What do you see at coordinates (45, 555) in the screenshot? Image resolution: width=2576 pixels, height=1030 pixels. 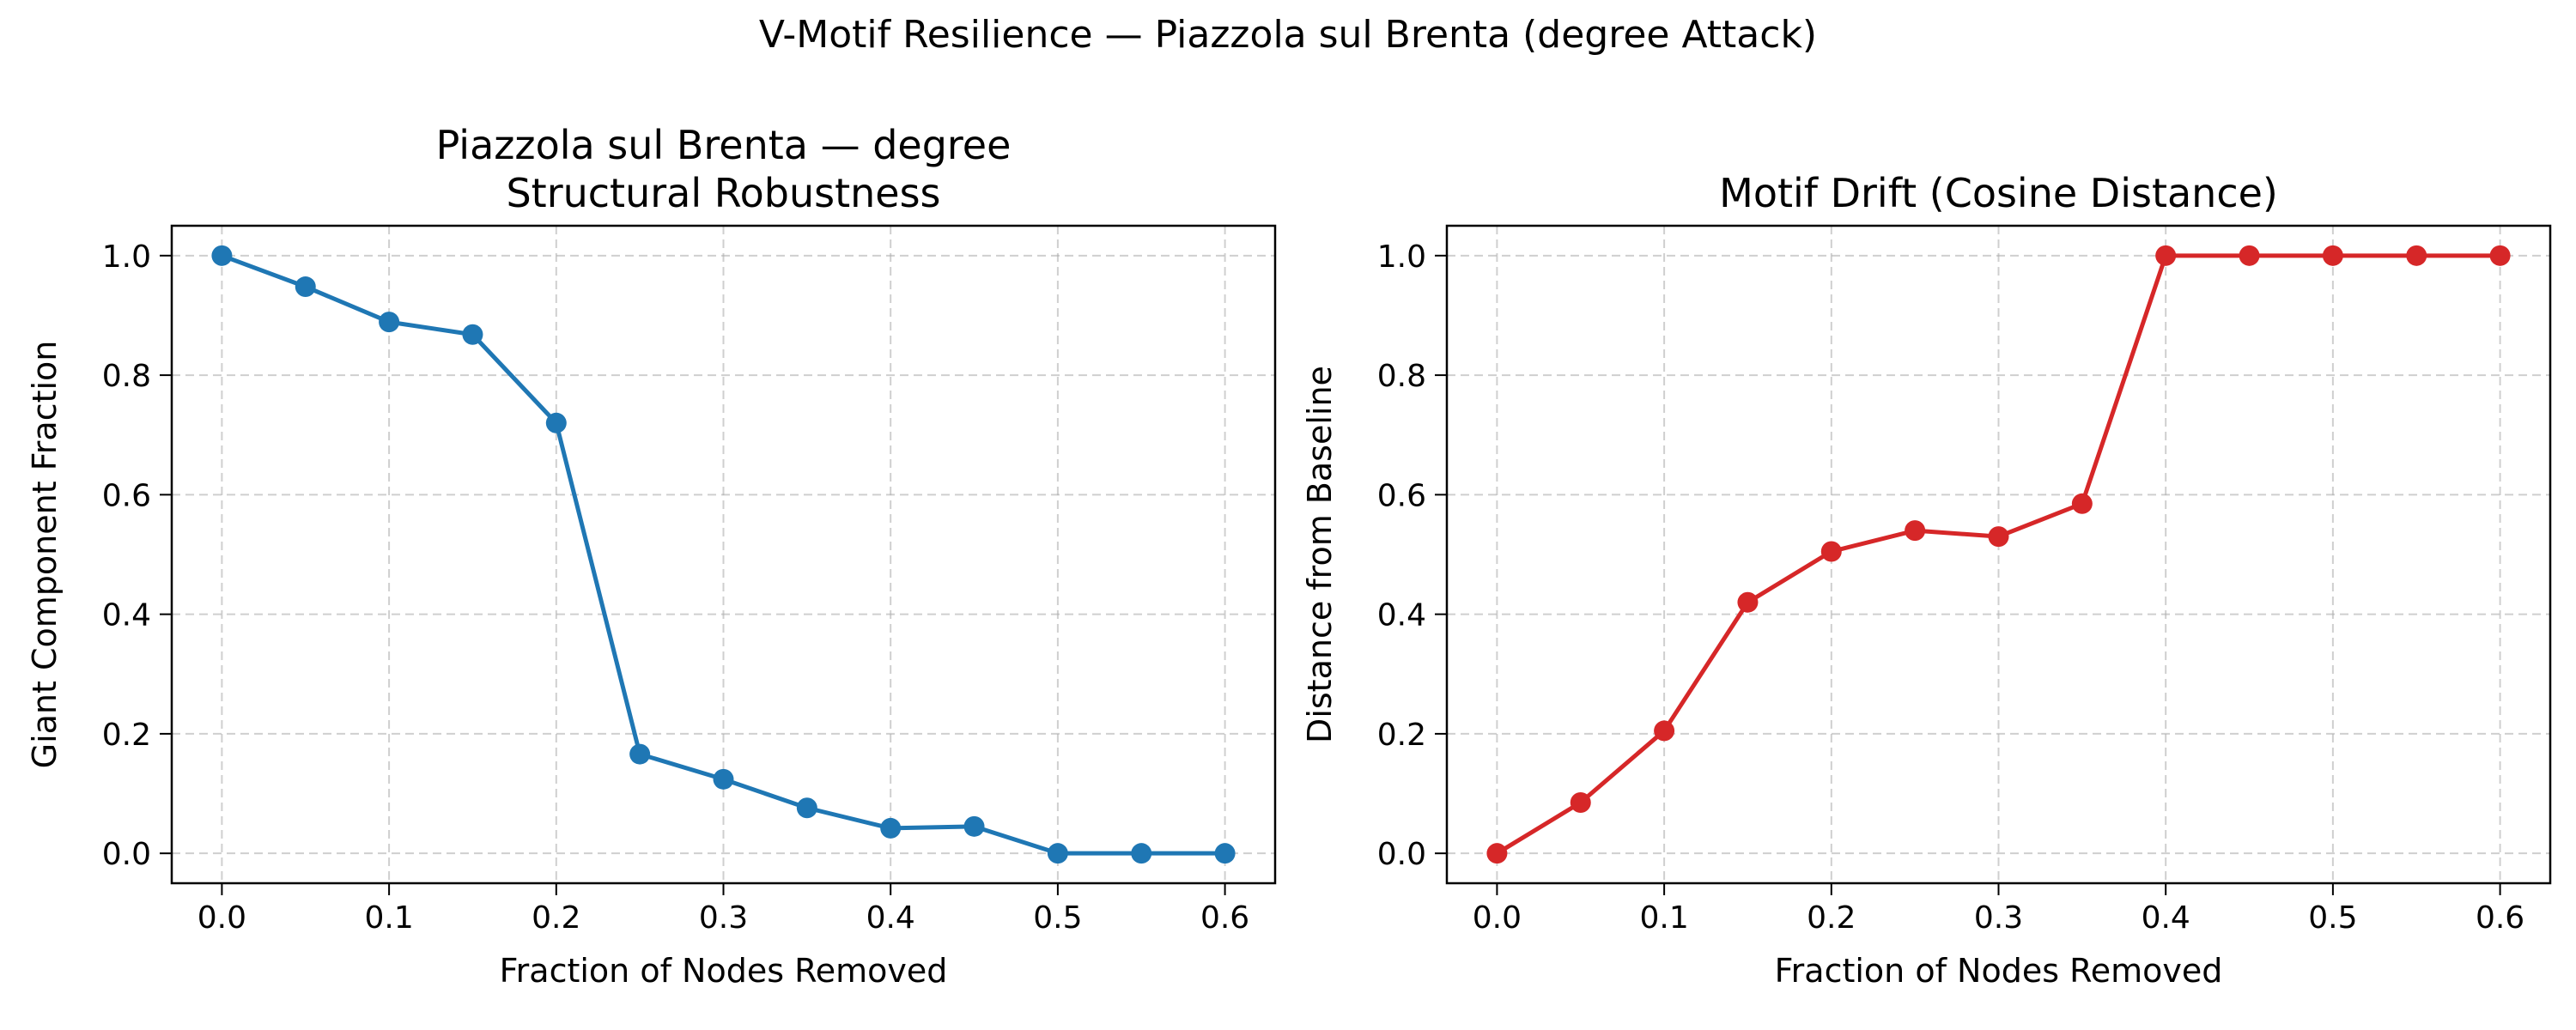 I see `y-axis-label: Giant Component Fraction` at bounding box center [45, 555].